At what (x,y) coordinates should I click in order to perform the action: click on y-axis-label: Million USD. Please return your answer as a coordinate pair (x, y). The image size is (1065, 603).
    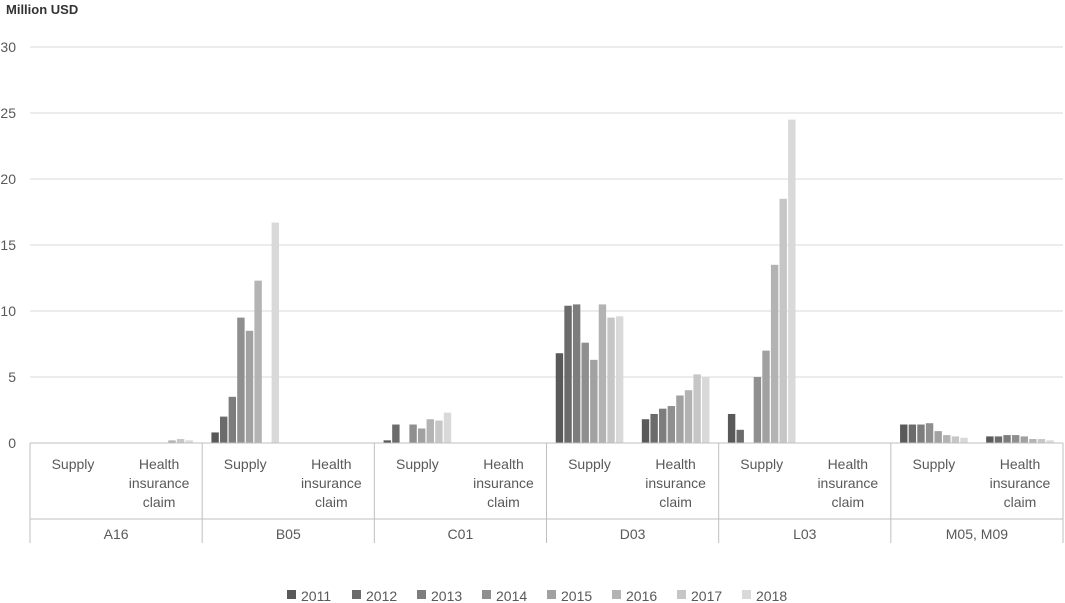
    Looking at the image, I should click on (42, 9).